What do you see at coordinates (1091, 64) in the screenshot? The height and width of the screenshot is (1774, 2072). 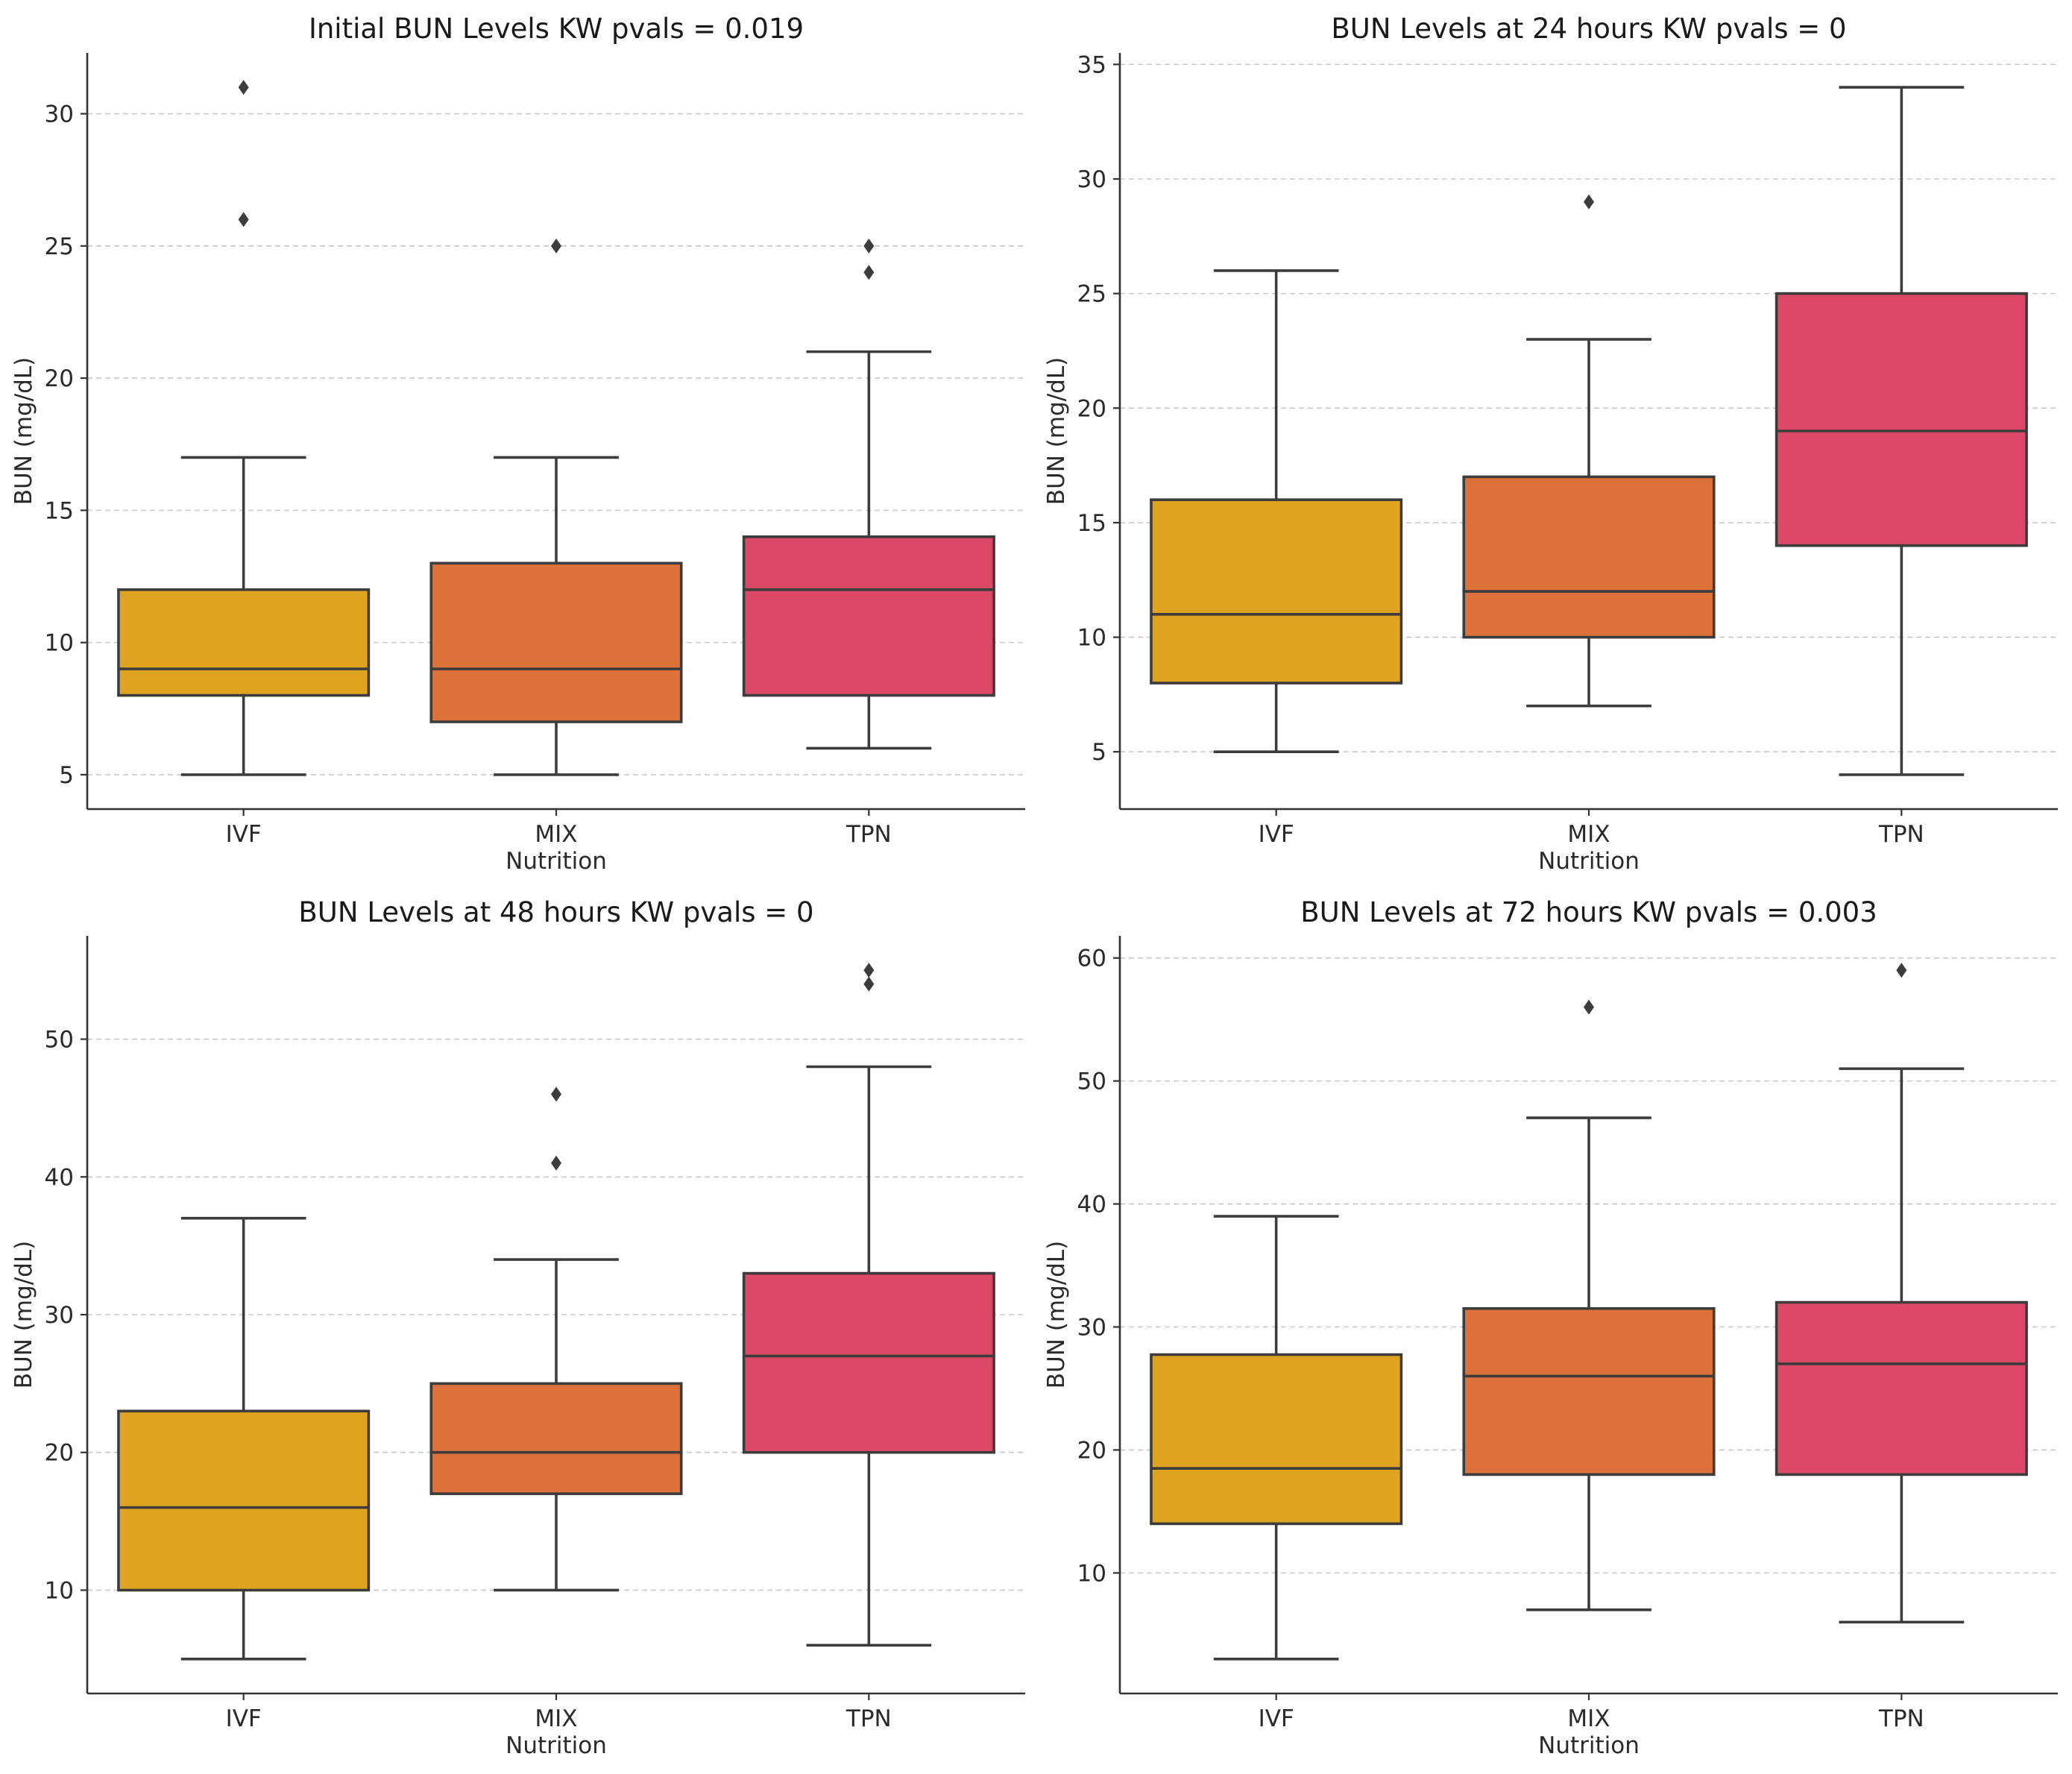 I see `y-tick-label: 35` at bounding box center [1091, 64].